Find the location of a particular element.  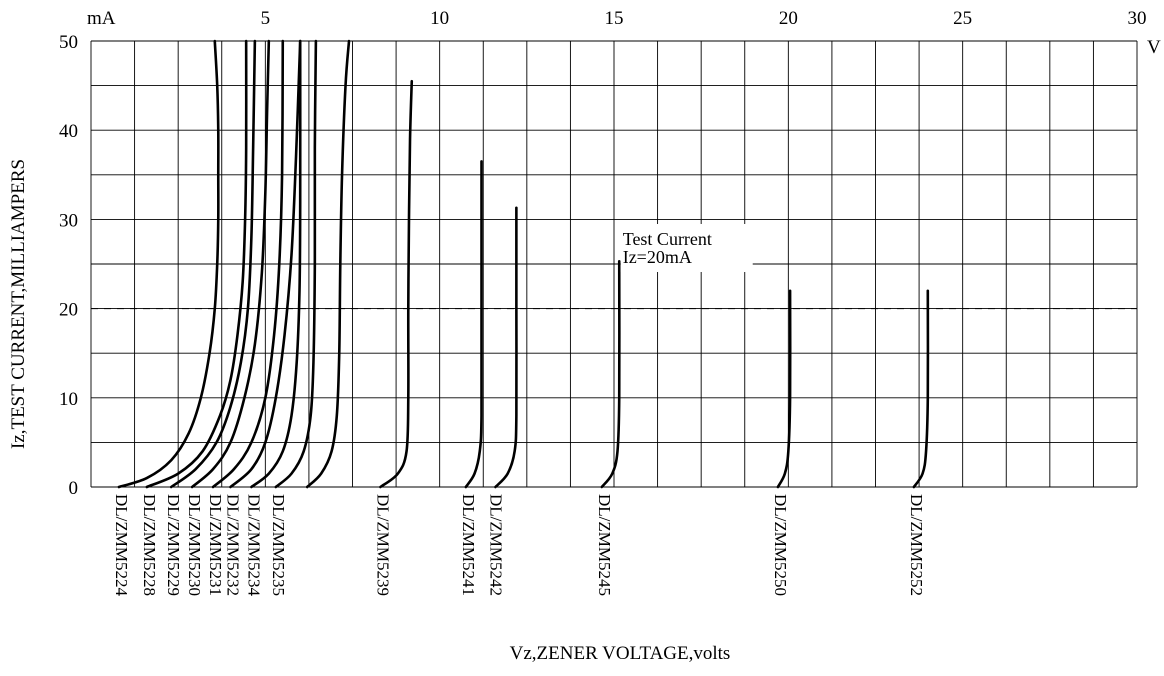

y-tick-label: 0 is located at coordinates (74, 488).